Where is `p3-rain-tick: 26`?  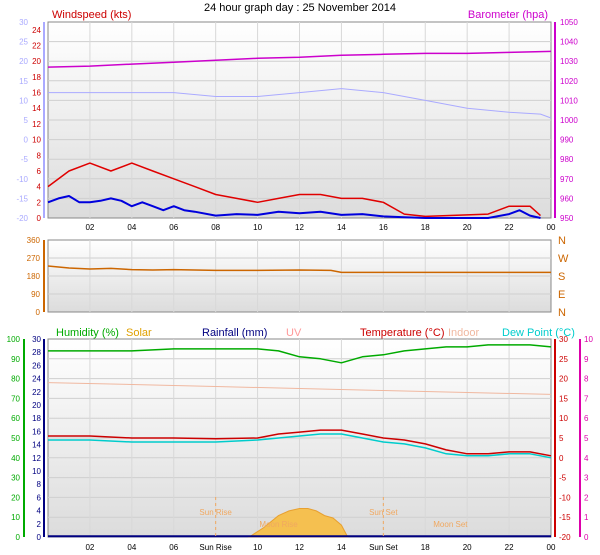 p3-rain-tick: 26 is located at coordinates (36, 365).